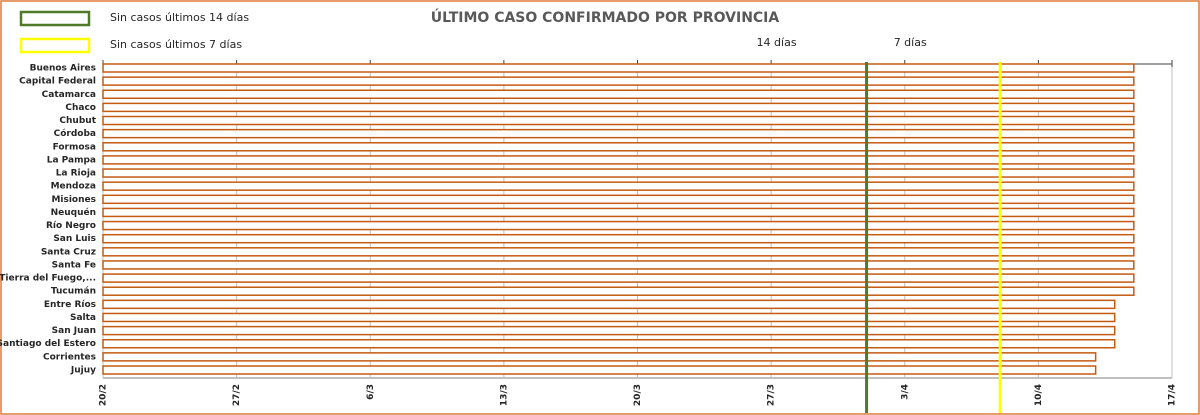  I want to click on legend-label: Sin casos últimos 14 días, so click(179, 17).